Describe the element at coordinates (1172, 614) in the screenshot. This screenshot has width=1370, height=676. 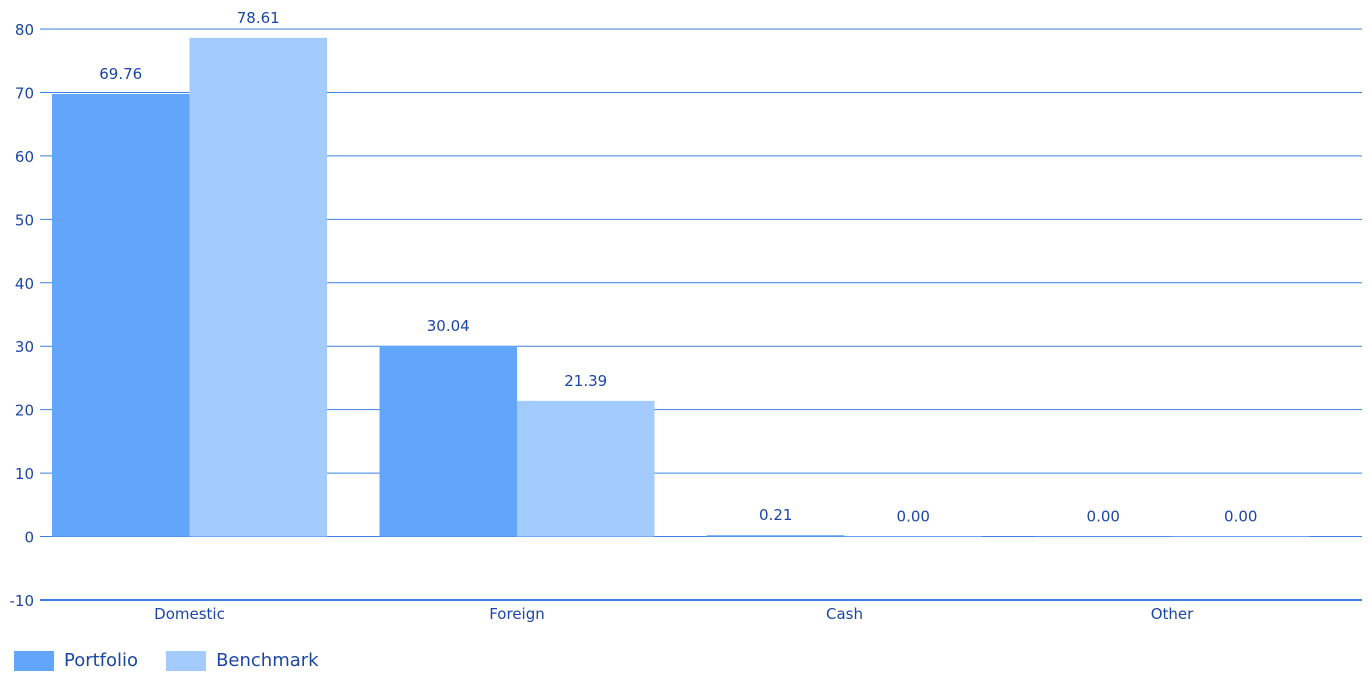
I see `x-tick-label: Other` at that location.